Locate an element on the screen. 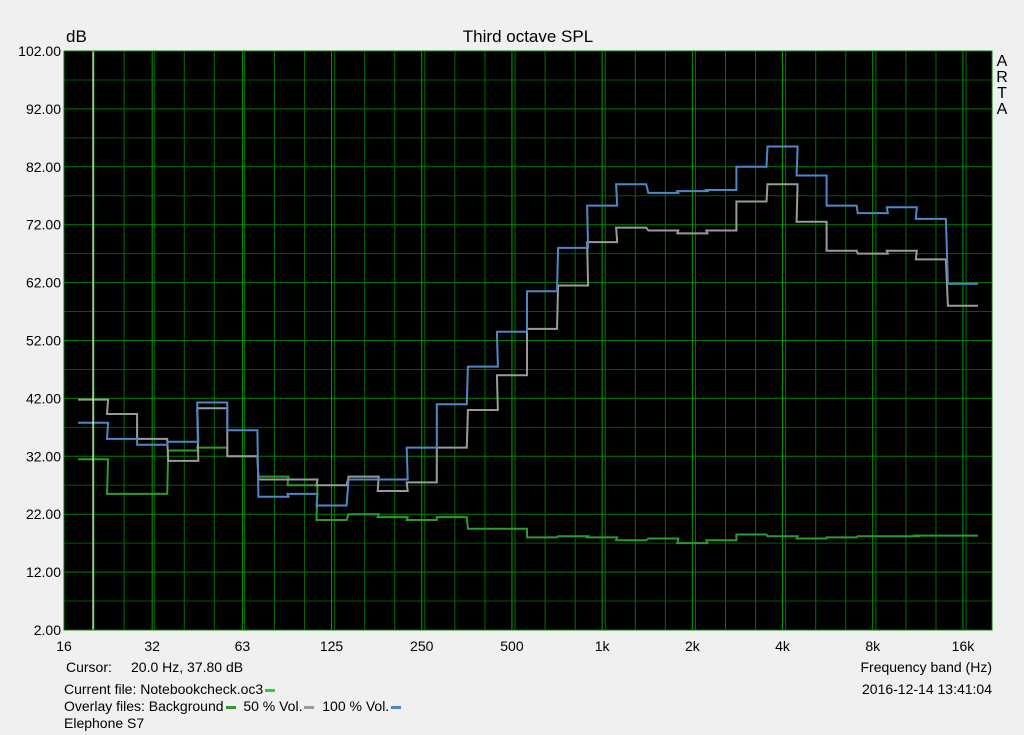 The width and height of the screenshot is (1024, 735). x-tick-label: 63 is located at coordinates (243, 646).